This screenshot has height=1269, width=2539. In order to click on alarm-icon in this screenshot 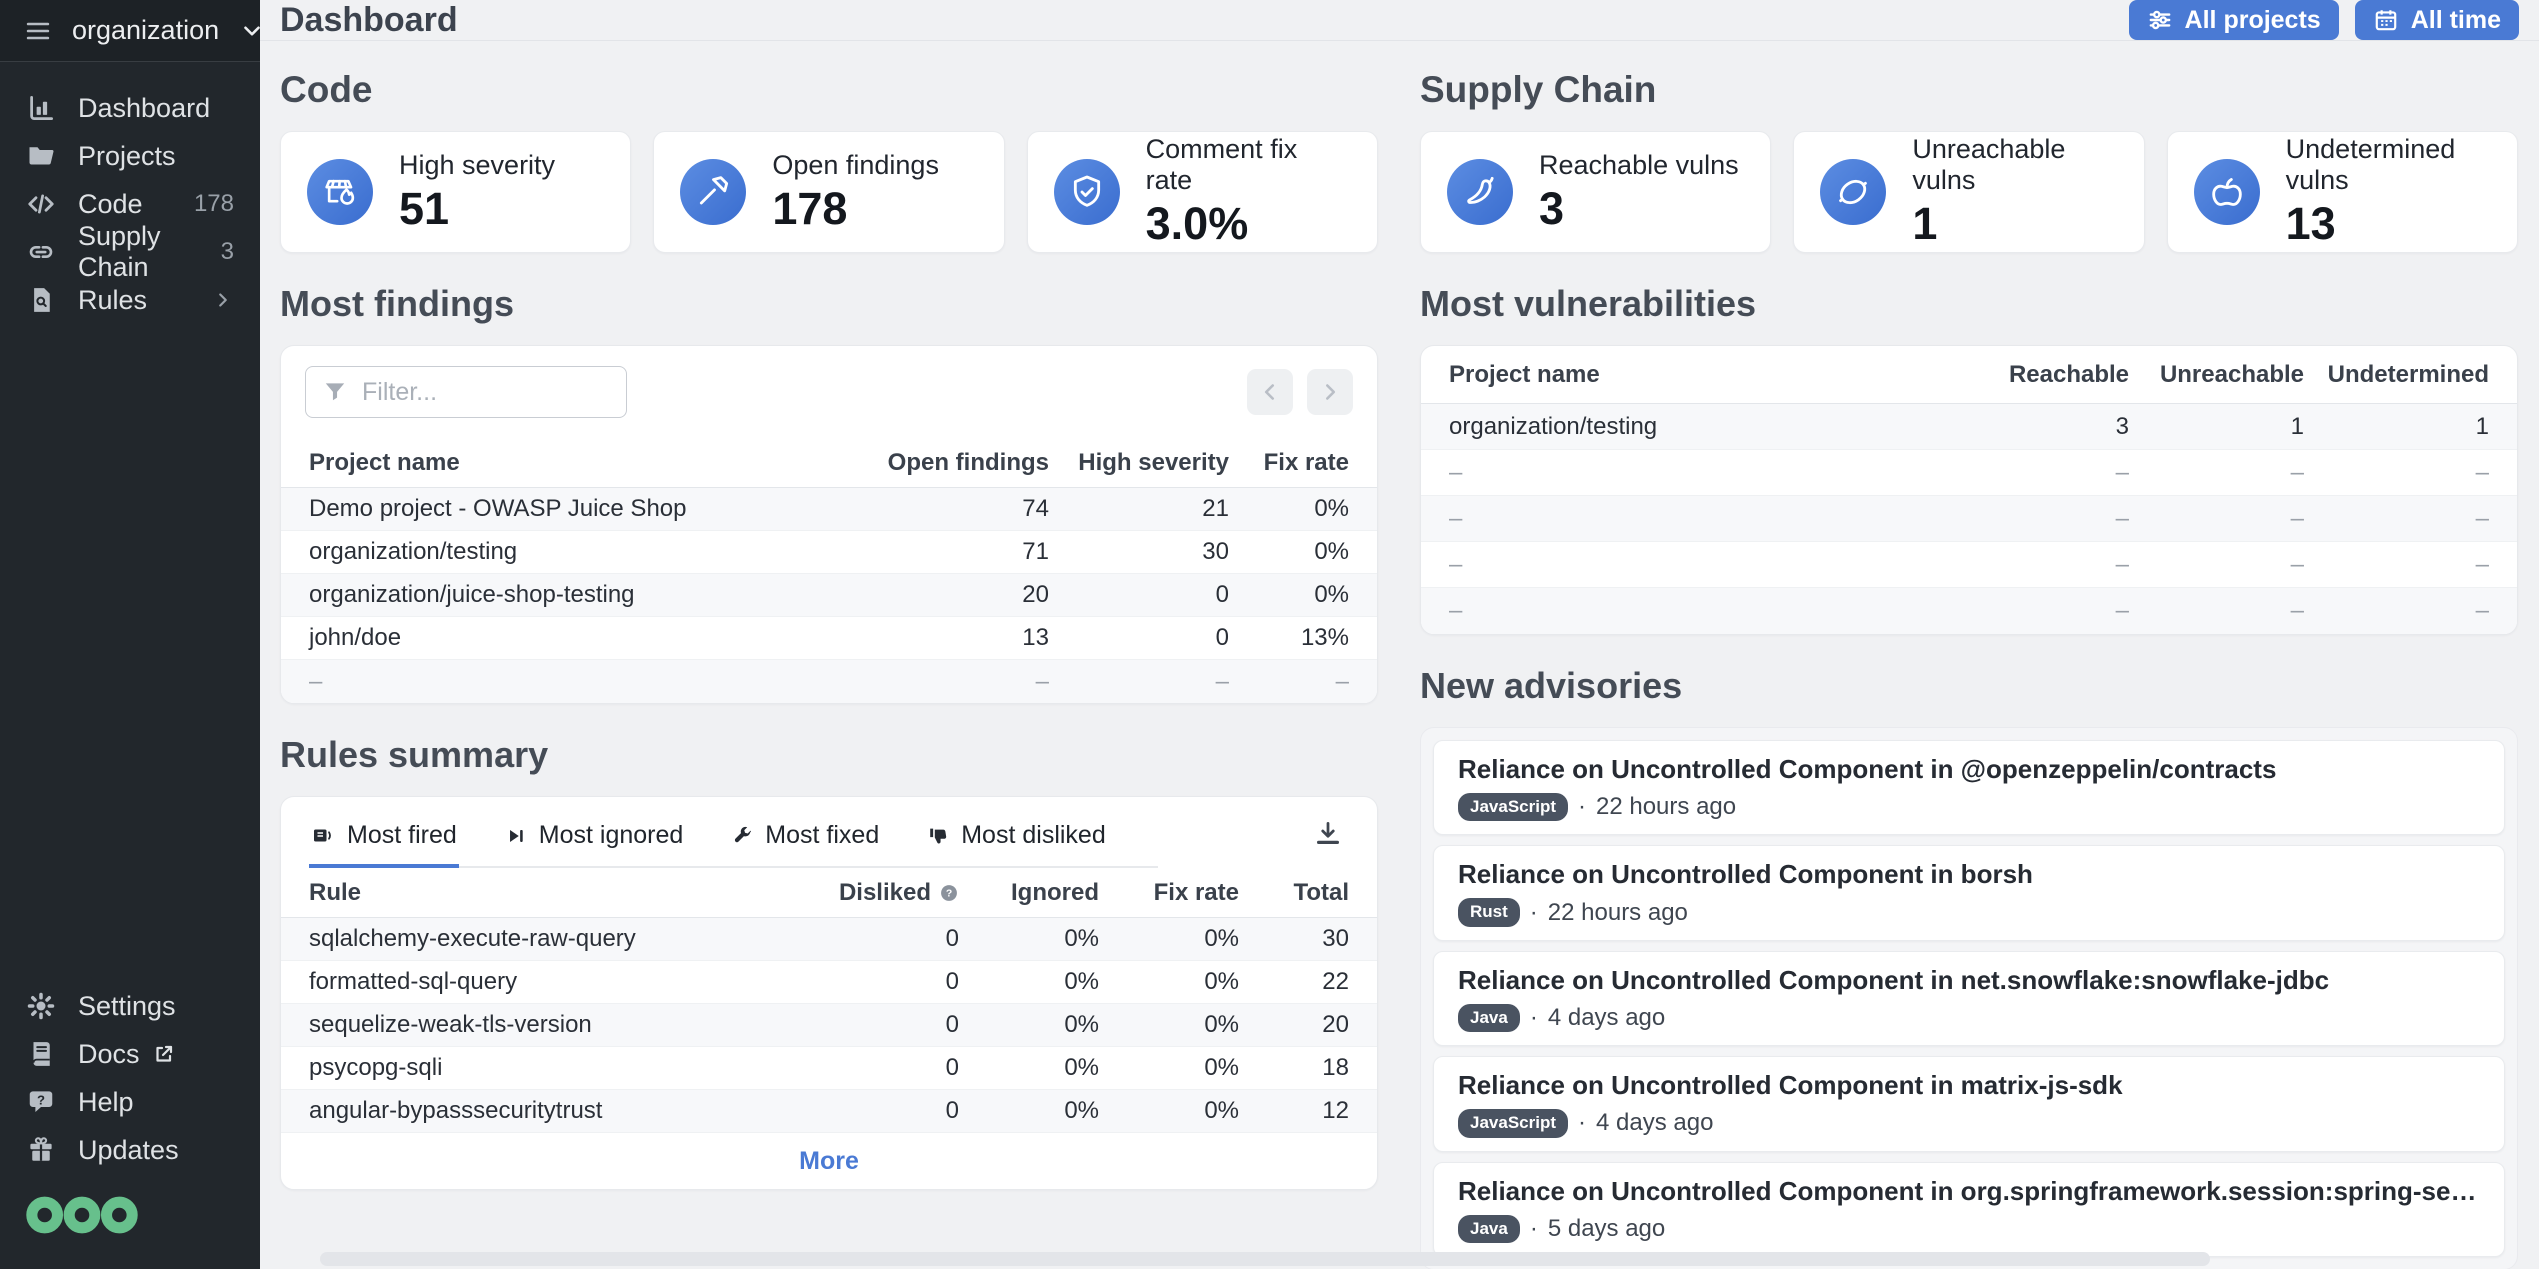, I will do `click(323, 836)`.